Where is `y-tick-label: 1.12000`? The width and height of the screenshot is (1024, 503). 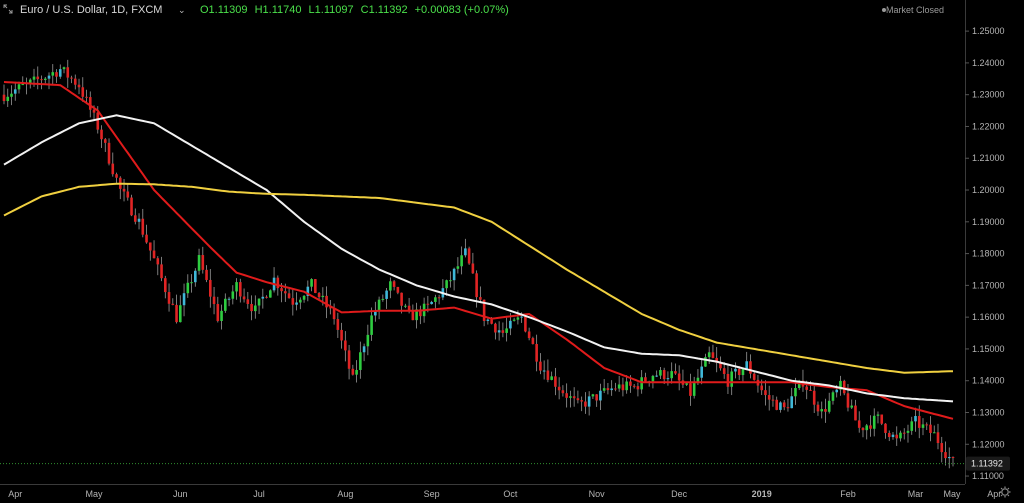 y-tick-label: 1.12000 is located at coordinates (988, 444).